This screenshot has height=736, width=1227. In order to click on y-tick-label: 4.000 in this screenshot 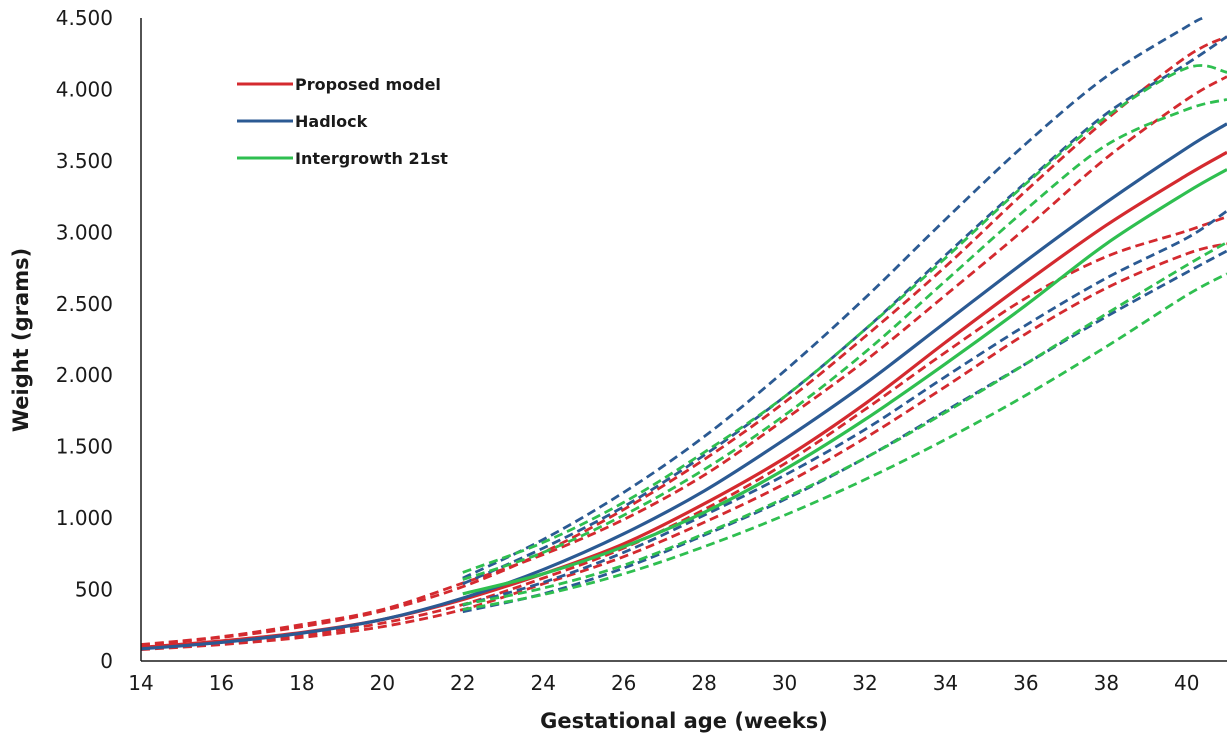, I will do `click(84, 89)`.